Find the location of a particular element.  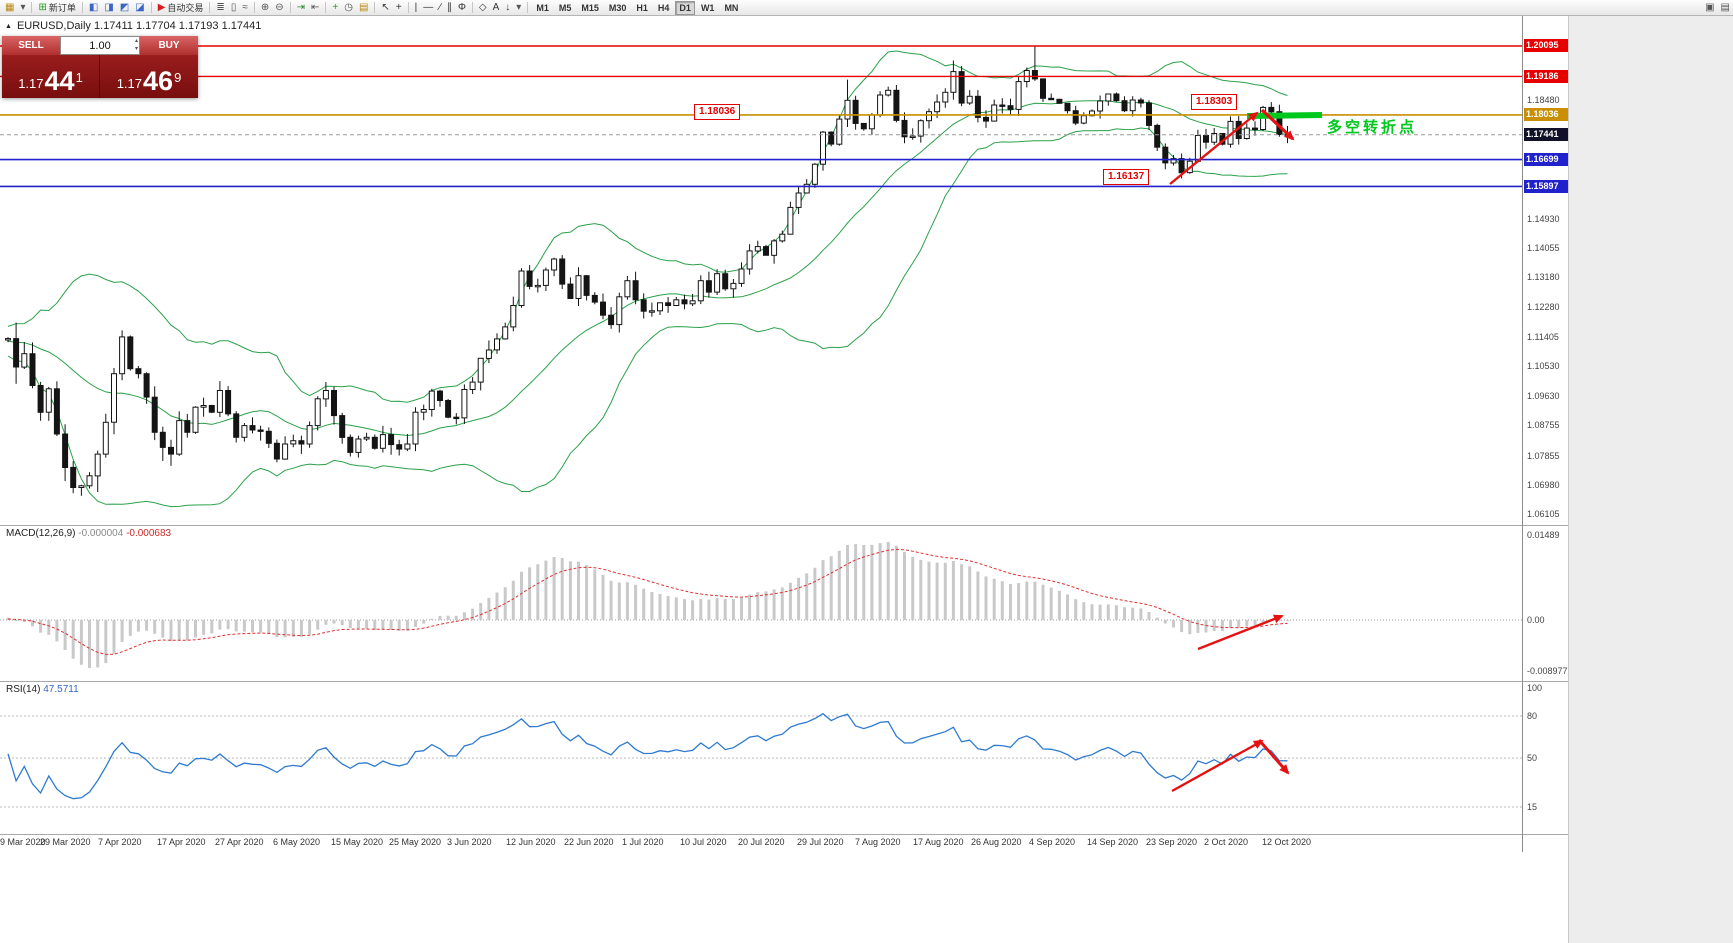

auto-scroll-button: ⇥ is located at coordinates (301, 8).